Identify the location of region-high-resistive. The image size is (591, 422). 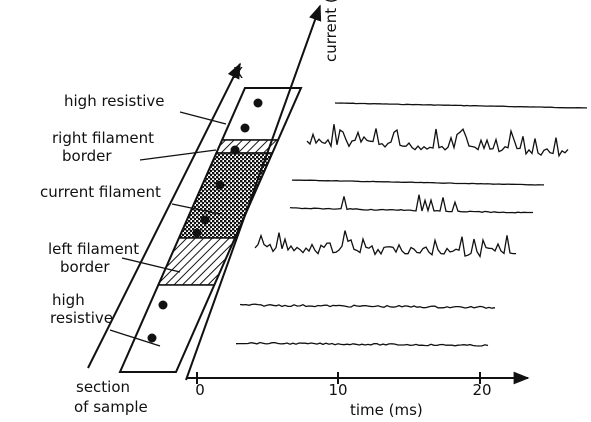
(167, 328).